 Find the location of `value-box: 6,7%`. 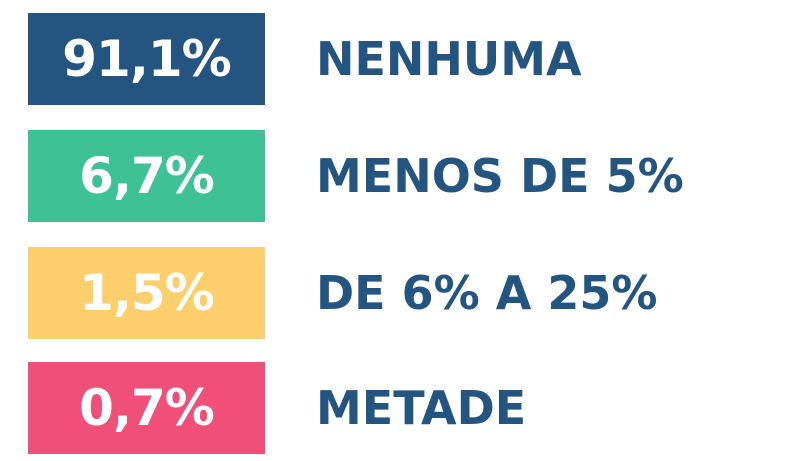

value-box: 6,7% is located at coordinates (146, 176).